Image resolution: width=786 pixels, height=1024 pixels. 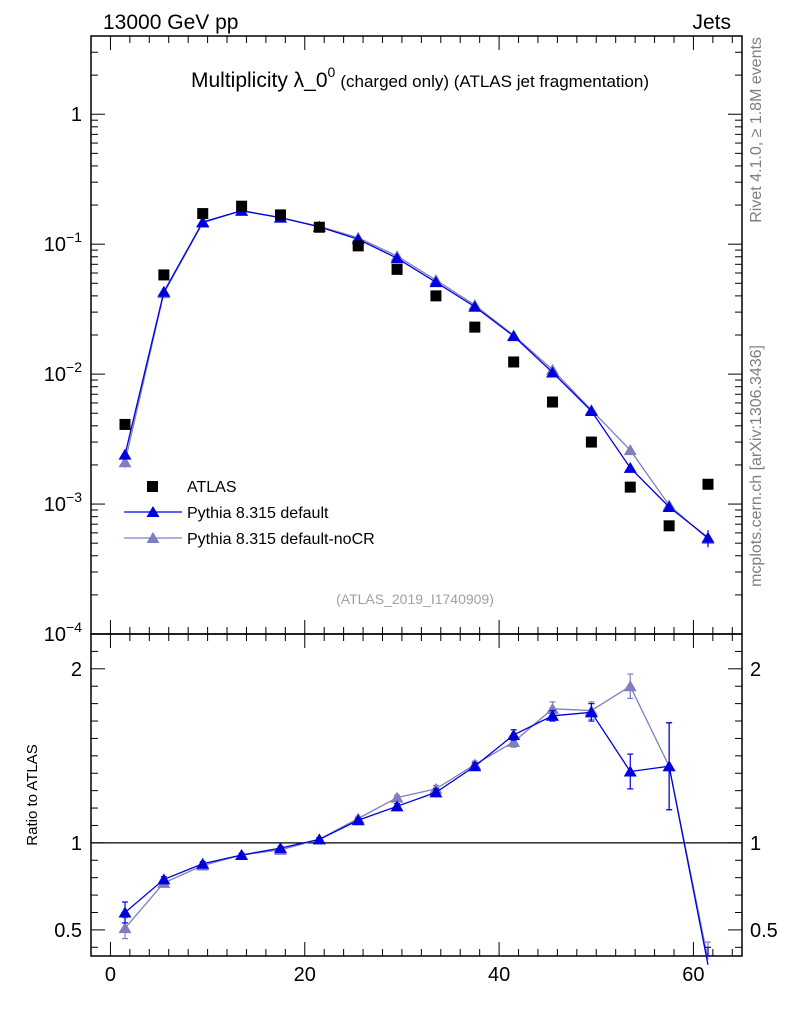 What do you see at coordinates (76, 115) in the screenshot?
I see `main-y-tick-label: 1` at bounding box center [76, 115].